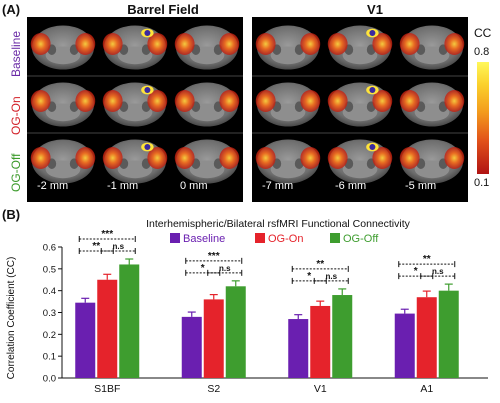  What do you see at coordinates (482, 52) in the screenshot?
I see `colorbar-max-label: 0.8` at bounding box center [482, 52].